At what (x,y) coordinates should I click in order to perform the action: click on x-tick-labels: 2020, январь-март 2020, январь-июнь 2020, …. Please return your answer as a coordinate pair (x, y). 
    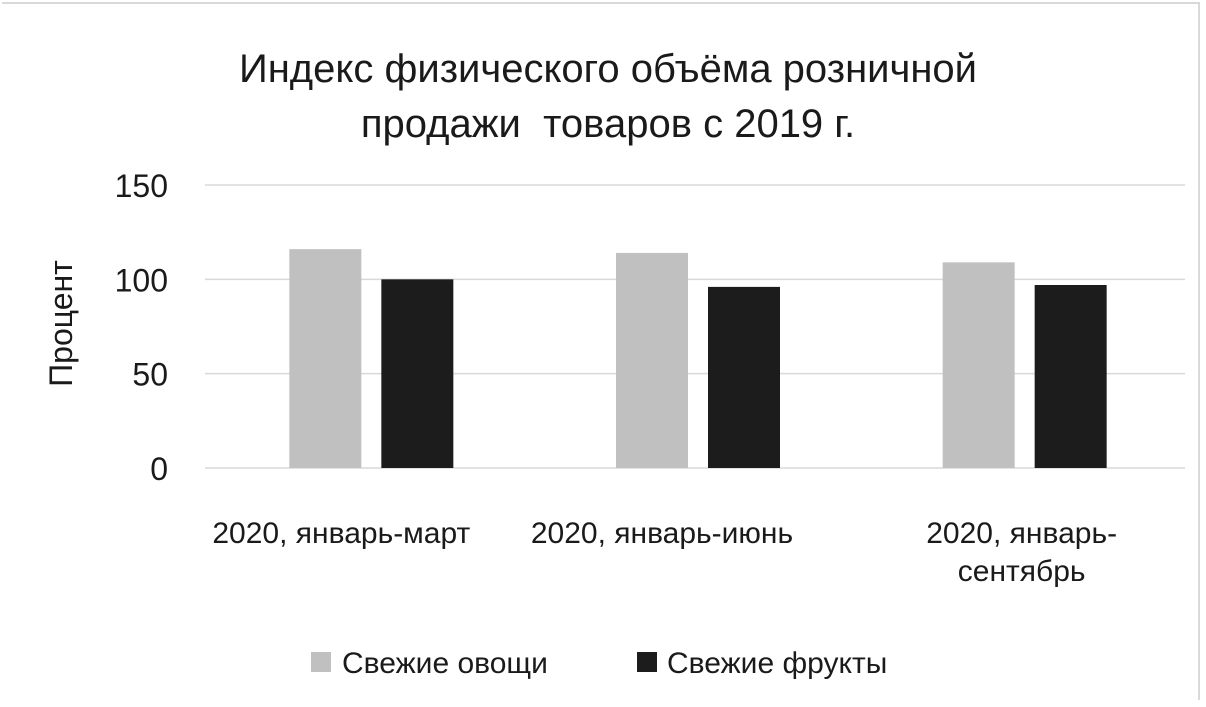
    Looking at the image, I should click on (664, 552).